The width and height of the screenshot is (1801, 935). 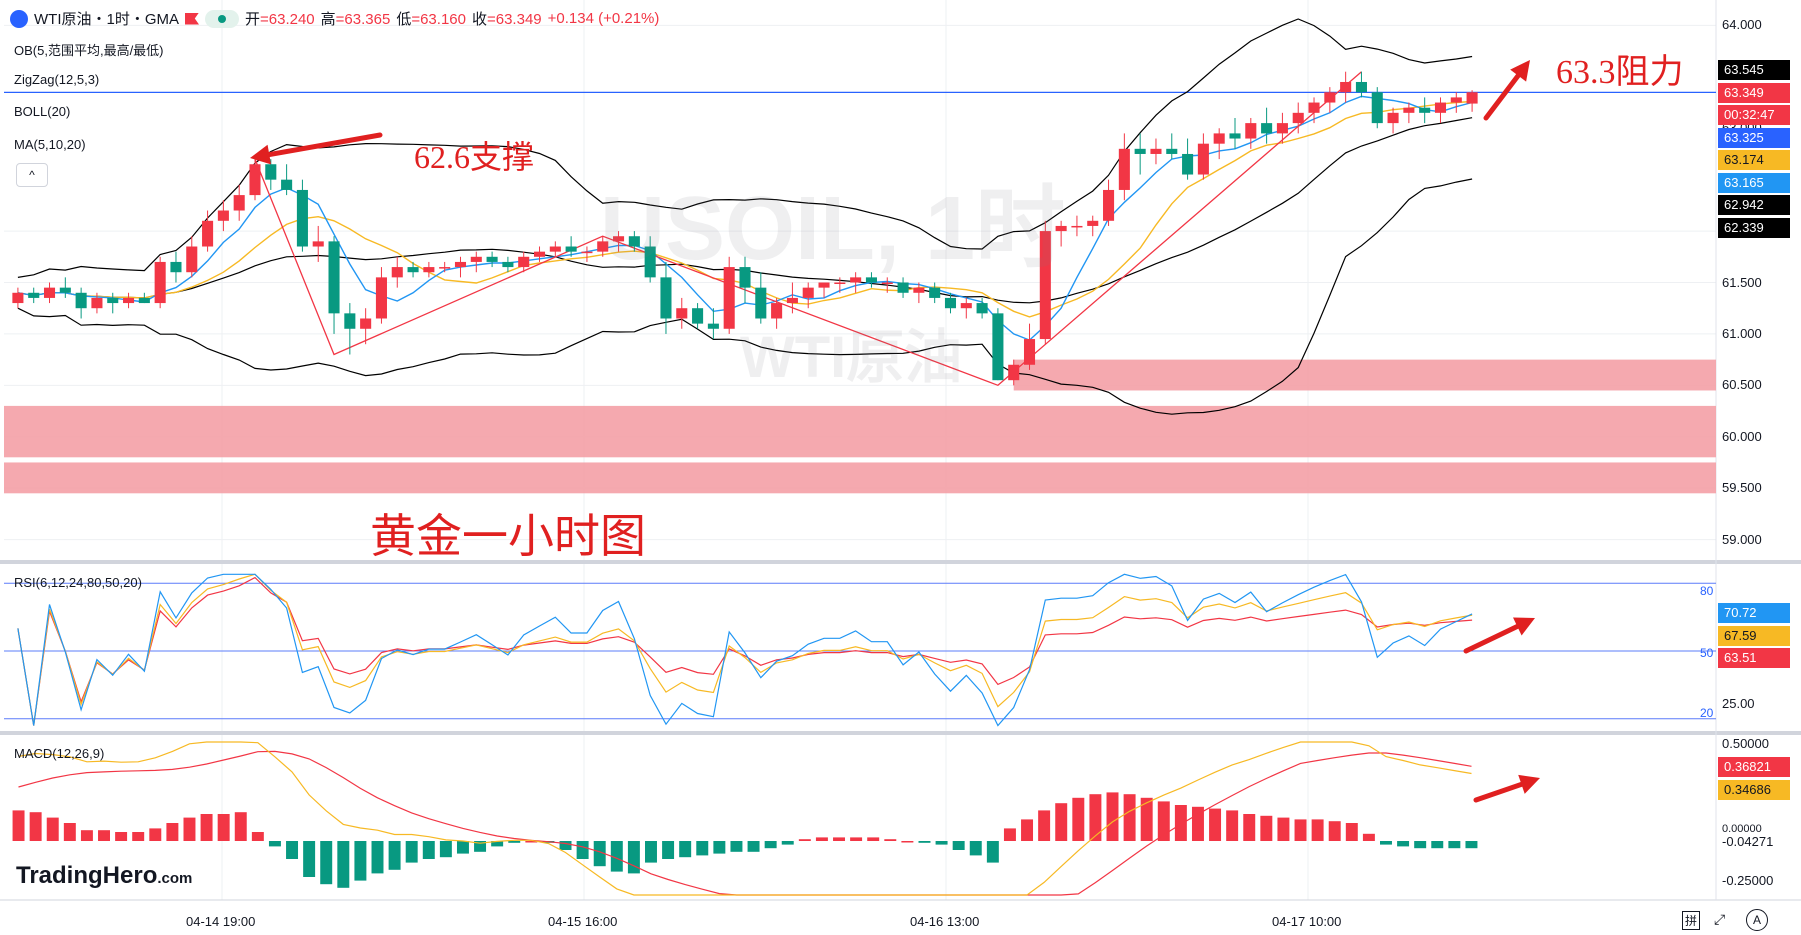 What do you see at coordinates (50, 144) in the screenshot?
I see `indicator-ma: MA(5,10,20)` at bounding box center [50, 144].